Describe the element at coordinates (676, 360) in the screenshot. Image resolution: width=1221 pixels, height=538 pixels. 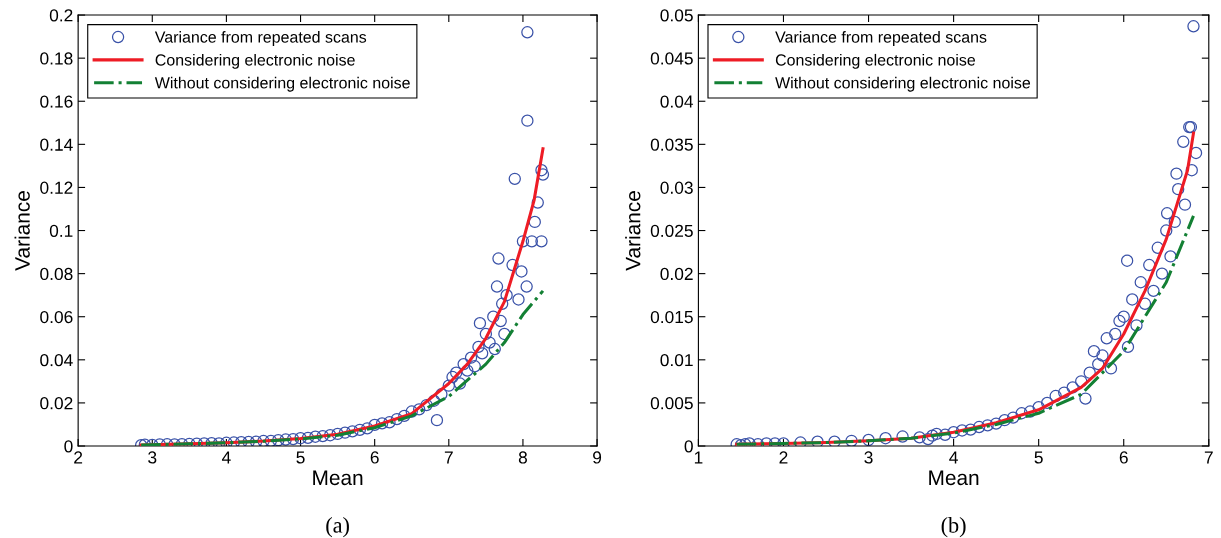
I see `y-tick-label: 0.01` at that location.